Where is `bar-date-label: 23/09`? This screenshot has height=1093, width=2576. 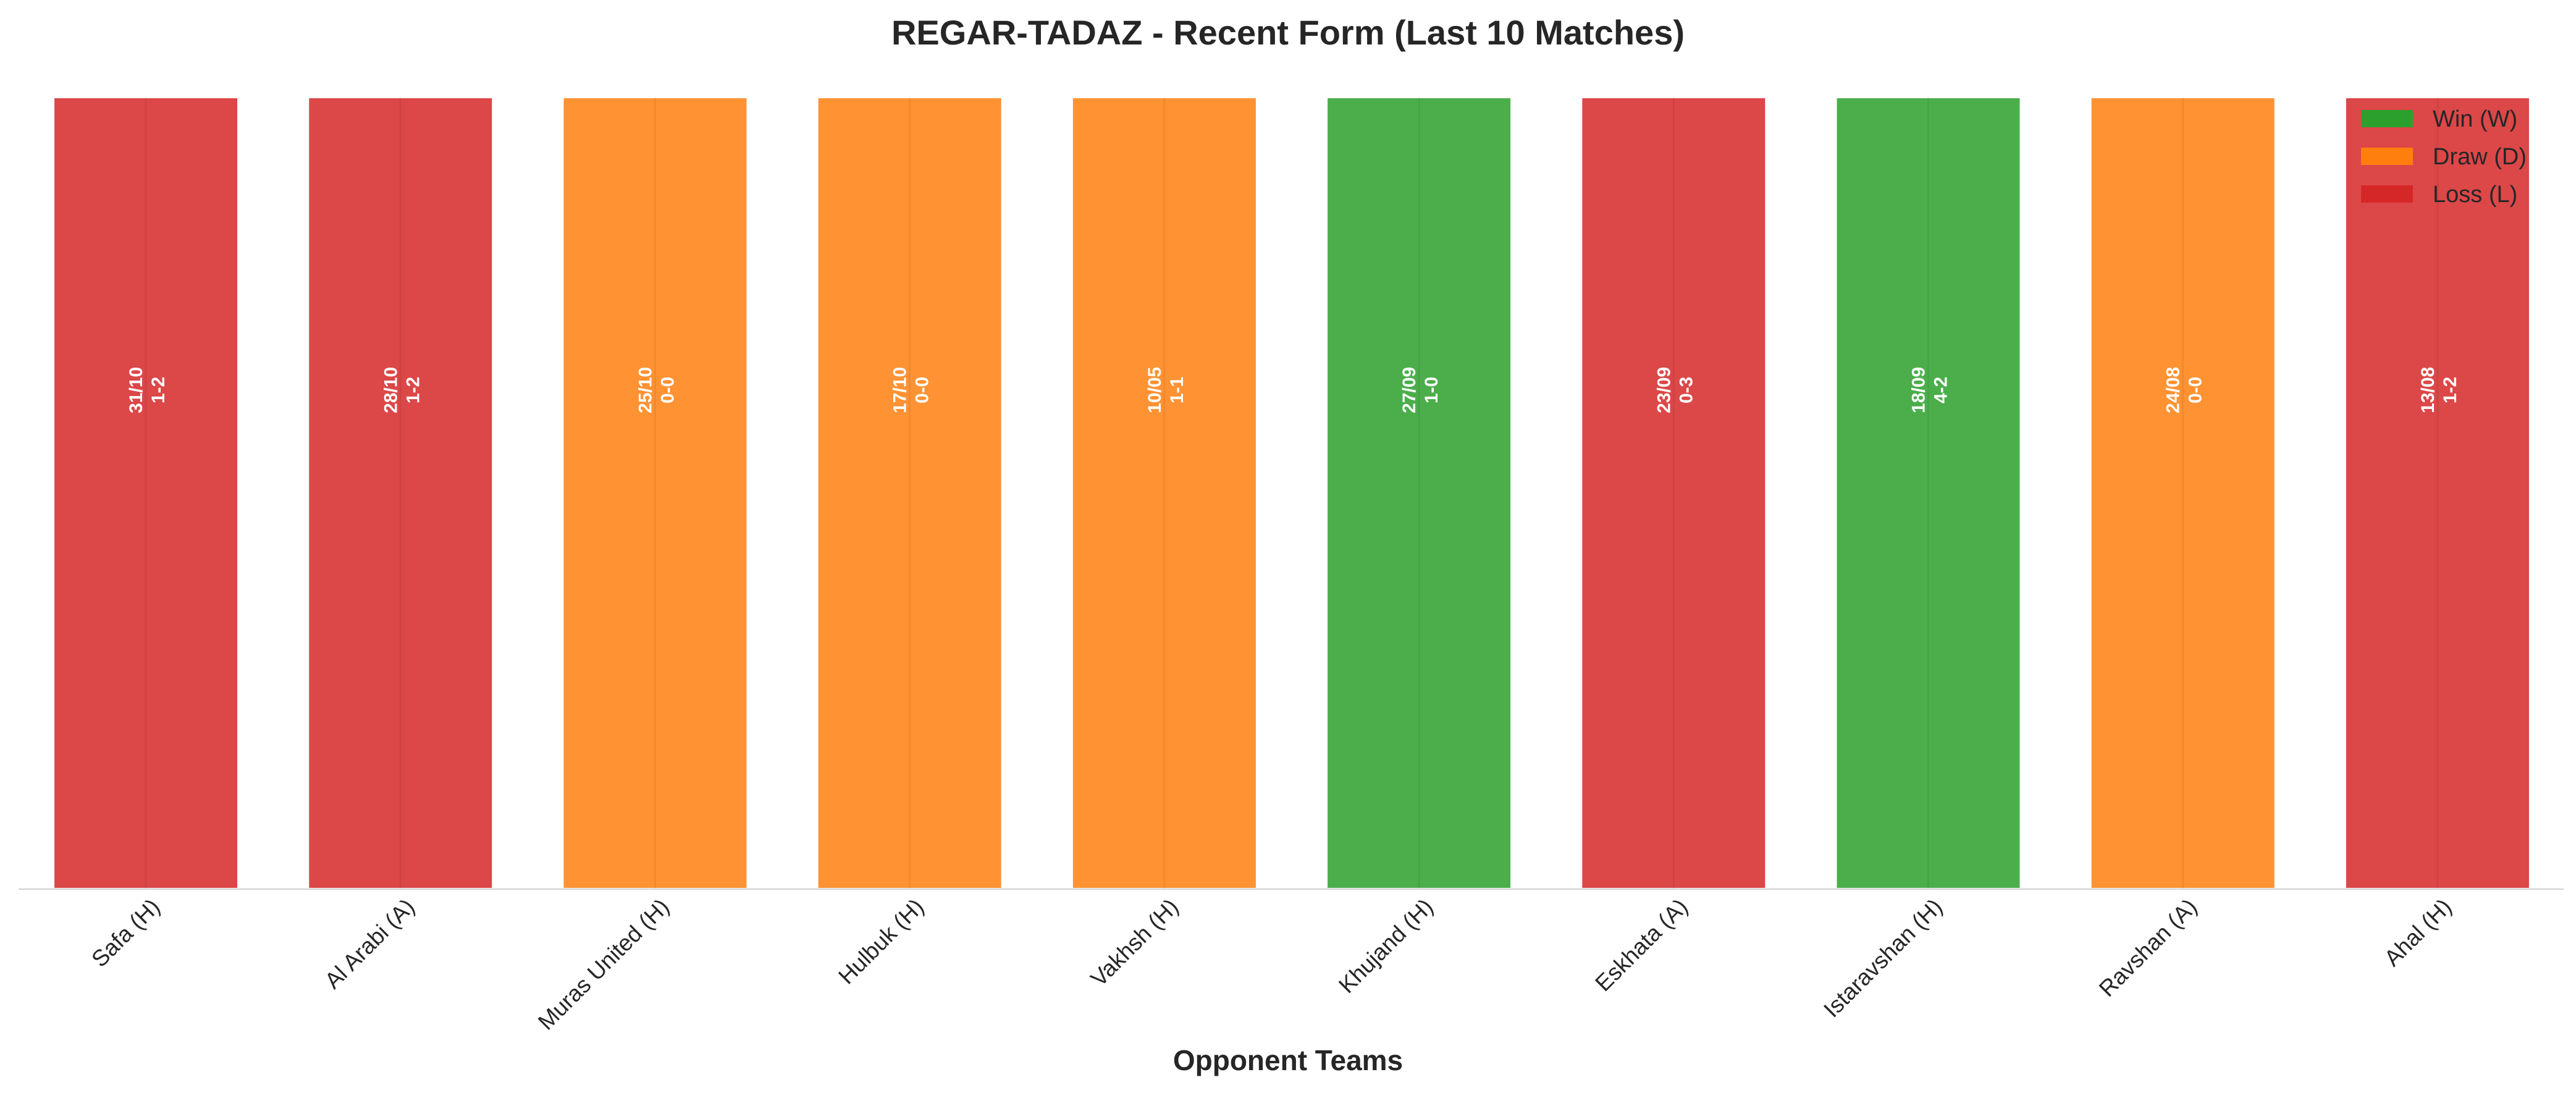
bar-date-label: 23/09 is located at coordinates (1664, 390).